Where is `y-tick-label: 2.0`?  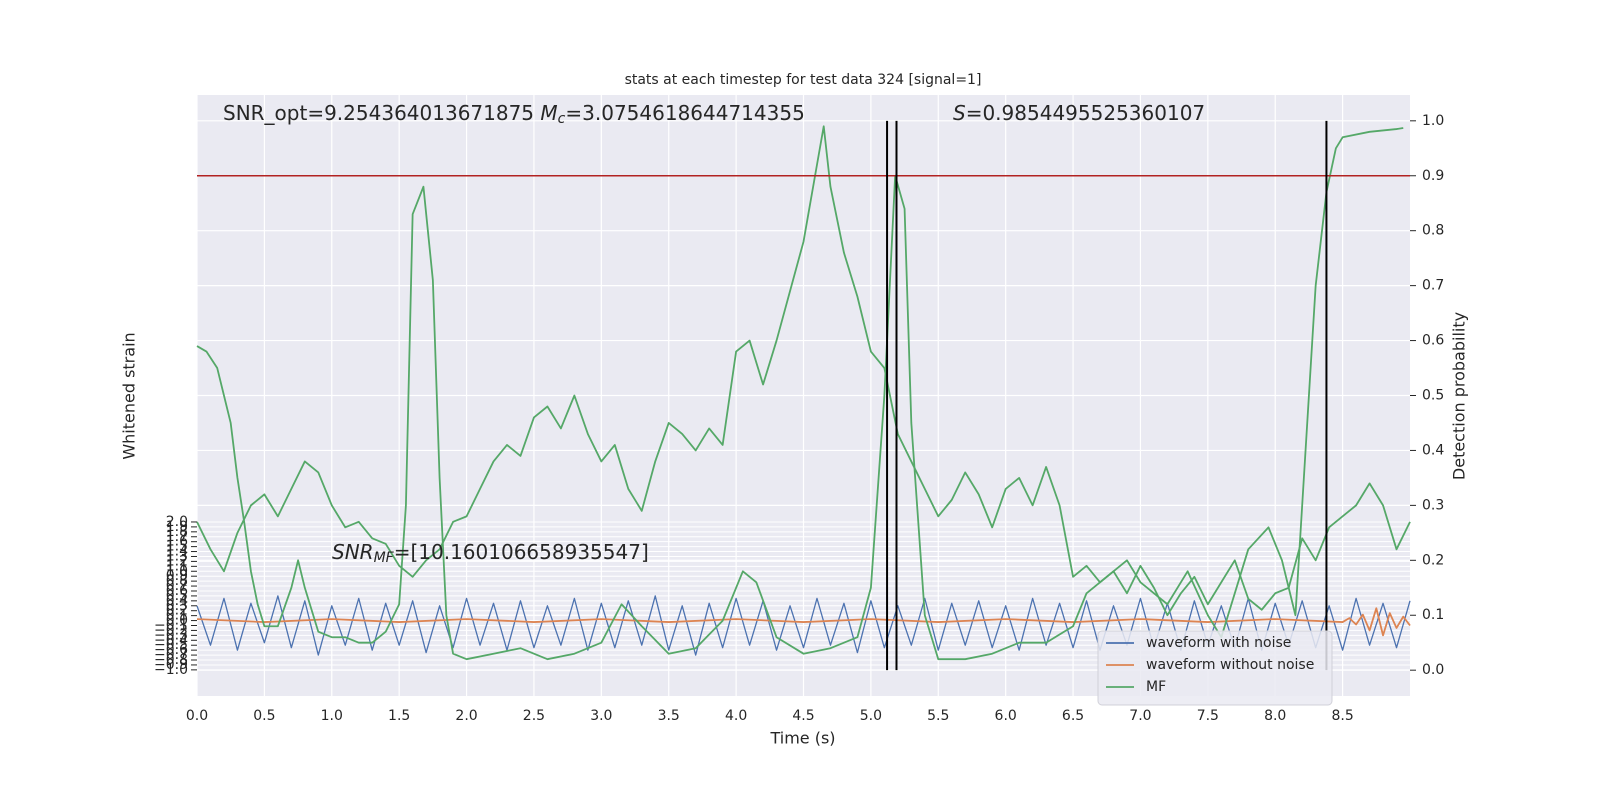
y-tick-label: 2.0 is located at coordinates (177, 522).